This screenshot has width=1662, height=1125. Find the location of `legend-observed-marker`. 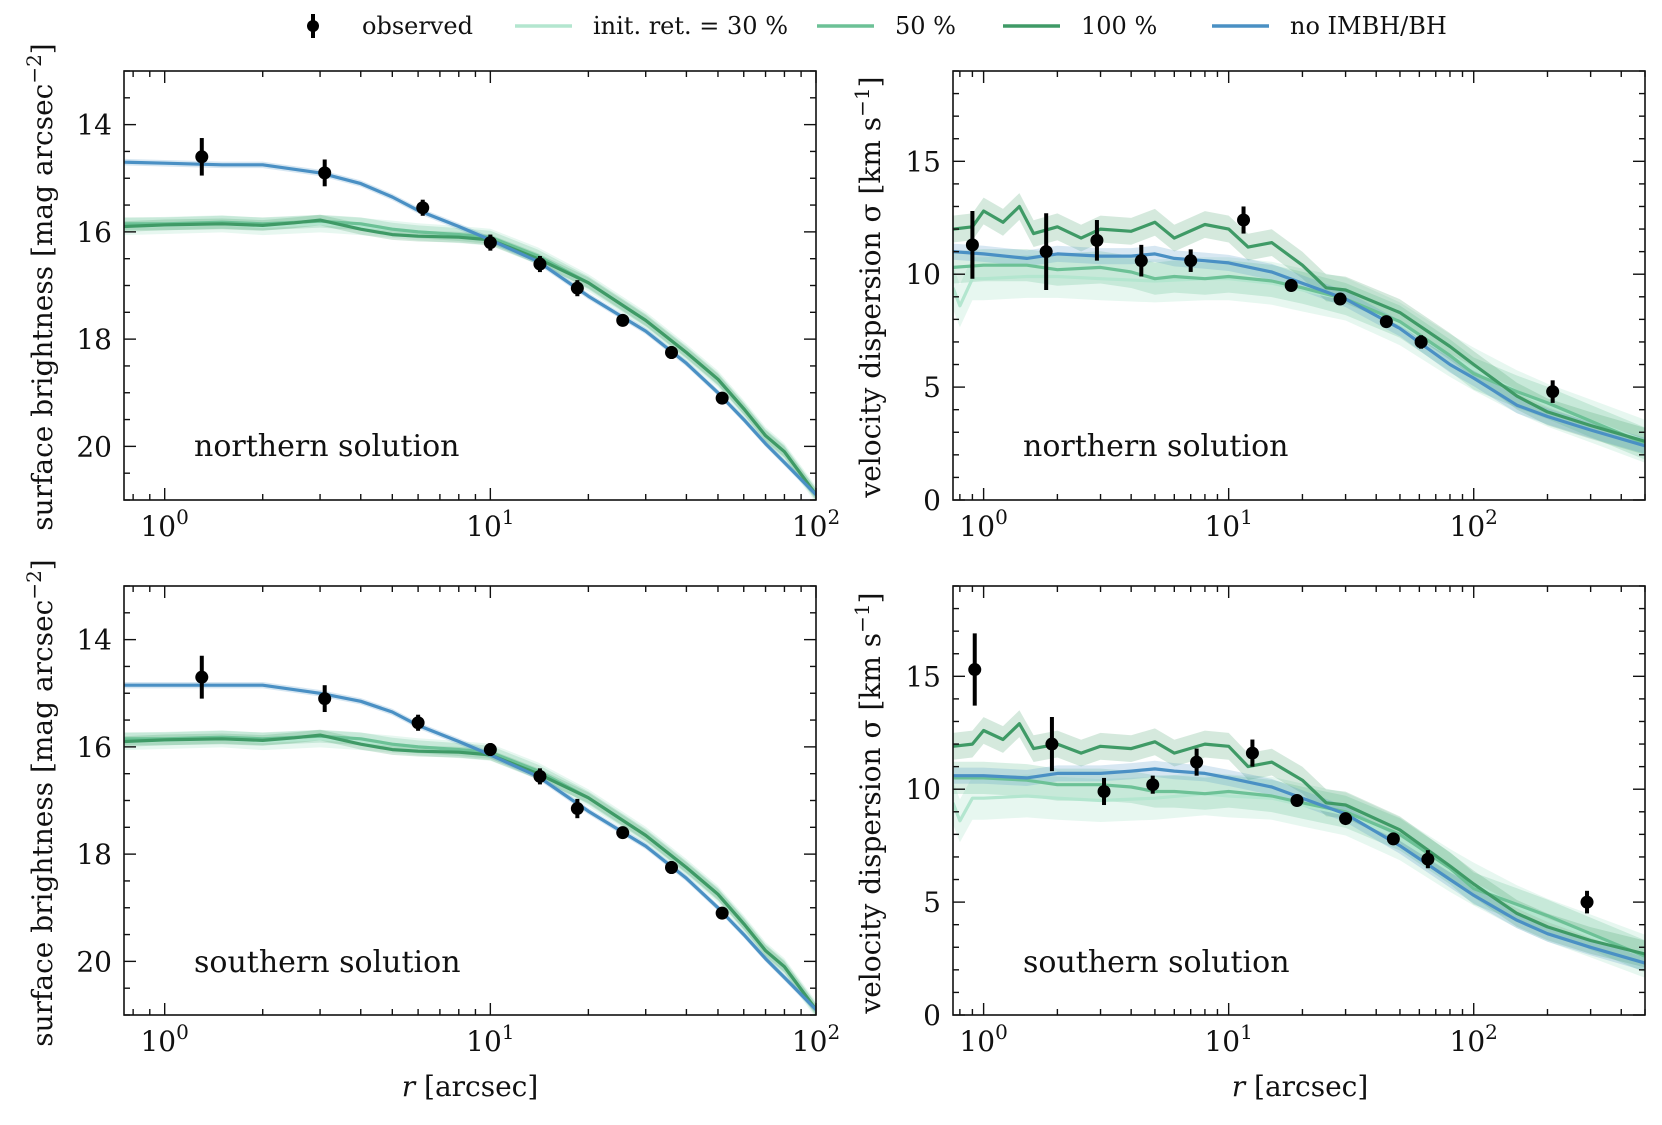

legend-observed-marker is located at coordinates (313, 26).